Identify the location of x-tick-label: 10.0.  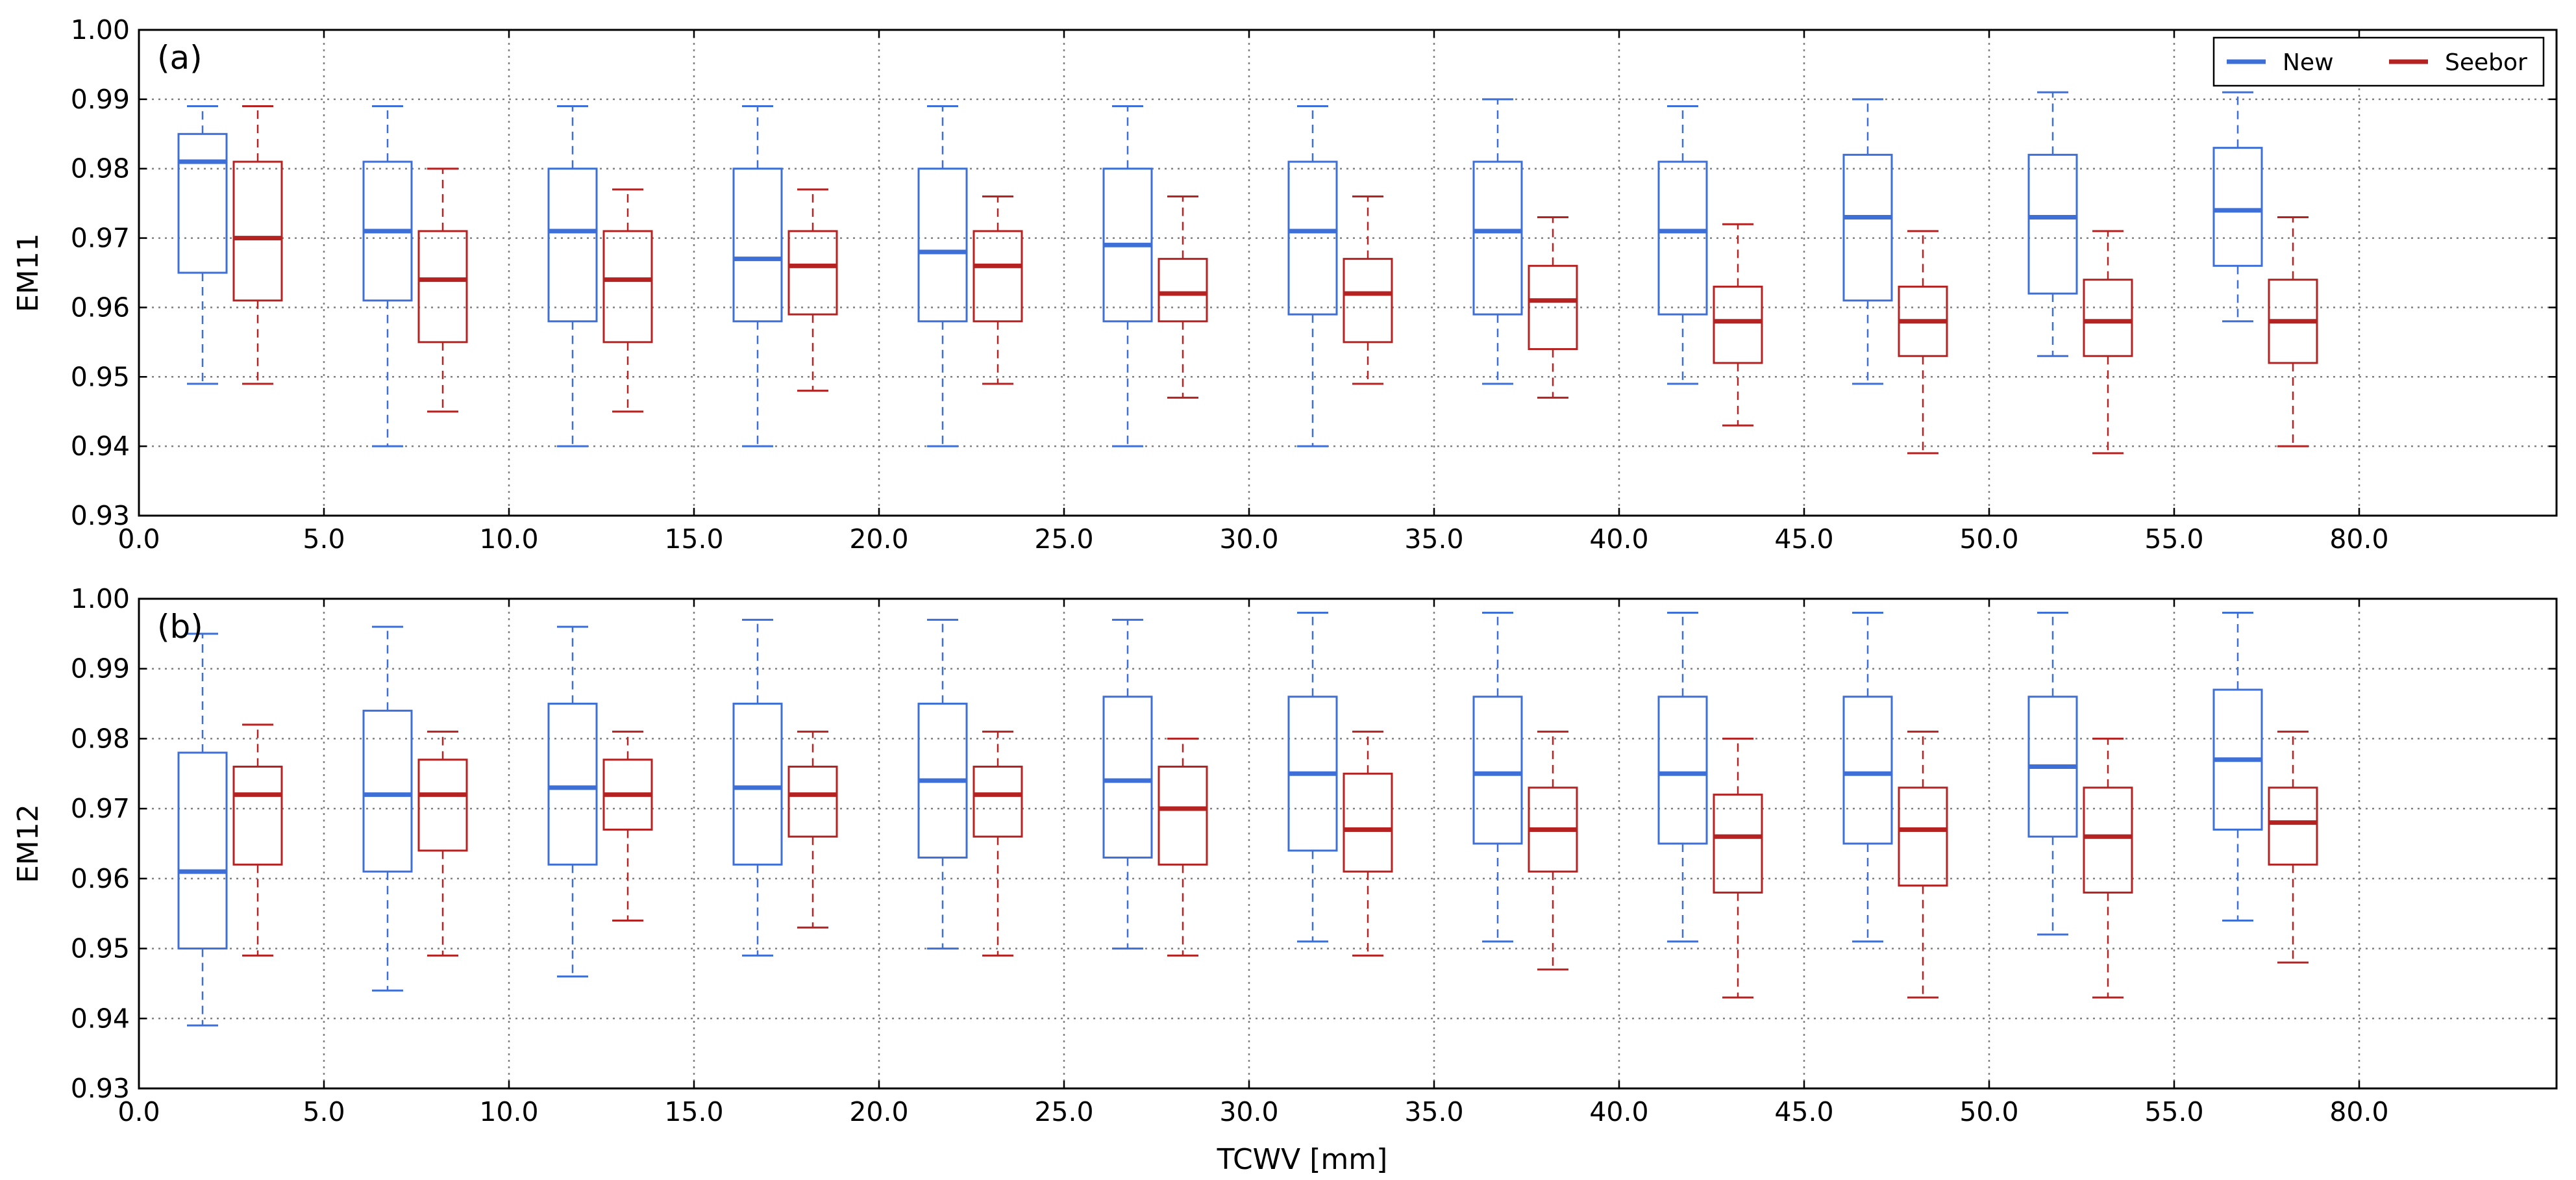
(508, 1111).